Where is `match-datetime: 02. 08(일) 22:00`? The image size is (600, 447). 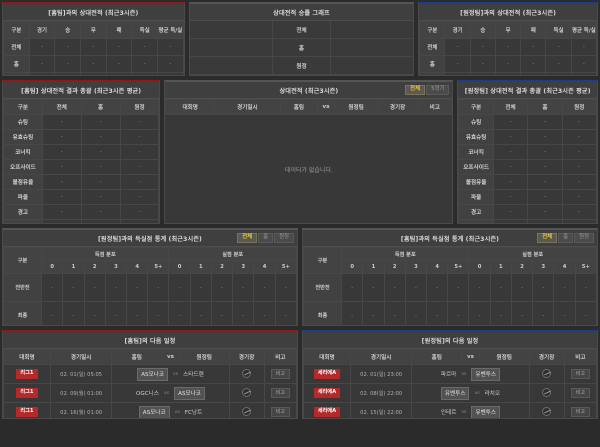
match-datetime: 02. 08(일) 22:00 is located at coordinates (381, 393).